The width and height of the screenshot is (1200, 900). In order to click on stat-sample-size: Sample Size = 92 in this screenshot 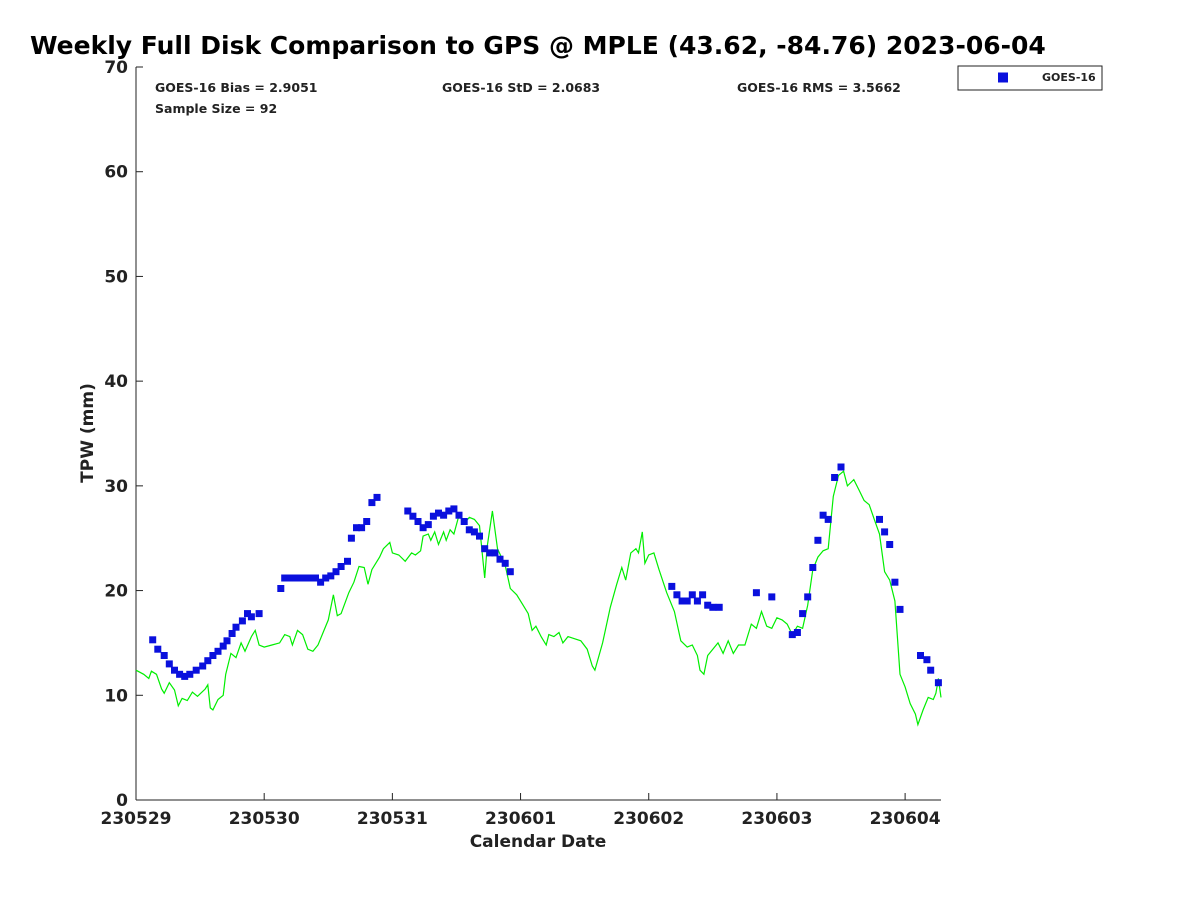, I will do `click(216, 108)`.